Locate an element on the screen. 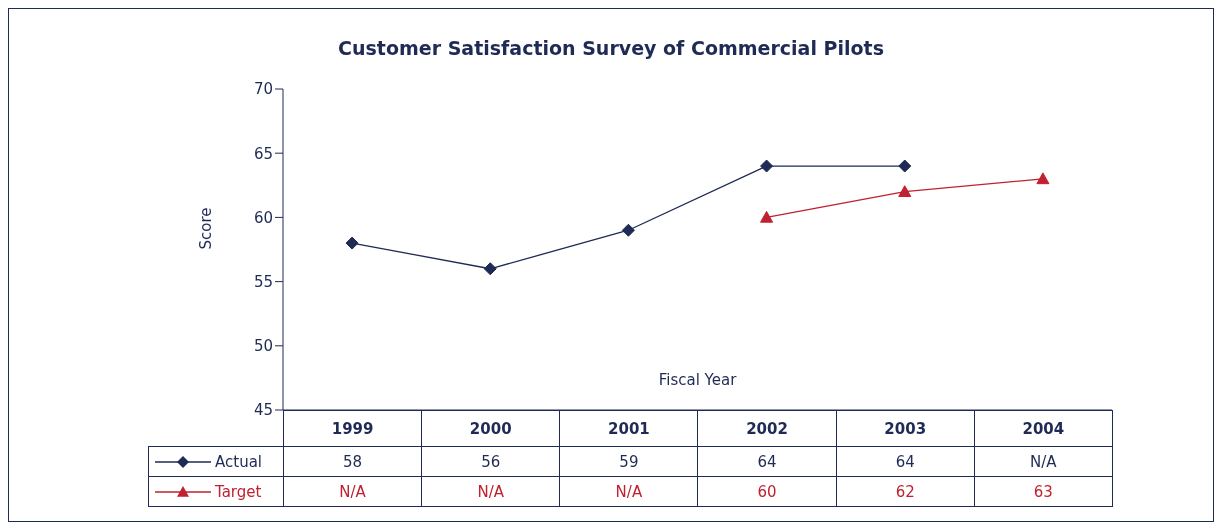  y-axis-title: Score is located at coordinates (206, 228).